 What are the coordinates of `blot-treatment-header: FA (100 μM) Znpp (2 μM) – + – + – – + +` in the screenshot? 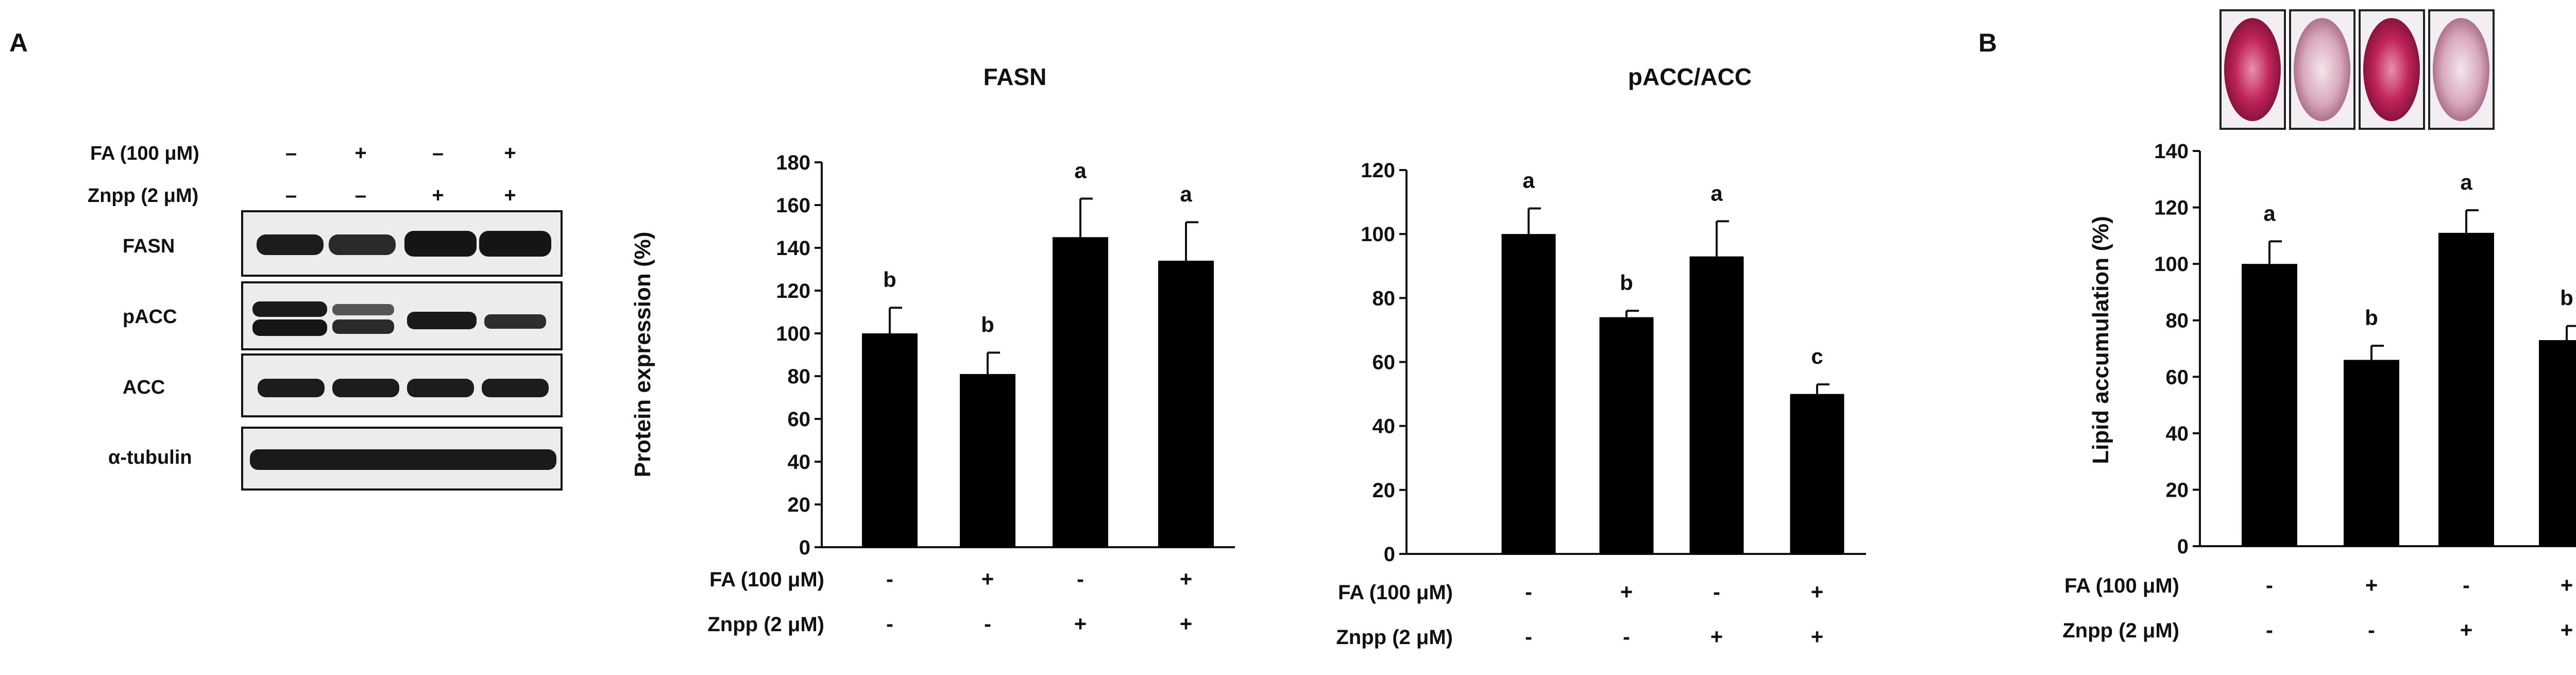 It's located at (302, 175).